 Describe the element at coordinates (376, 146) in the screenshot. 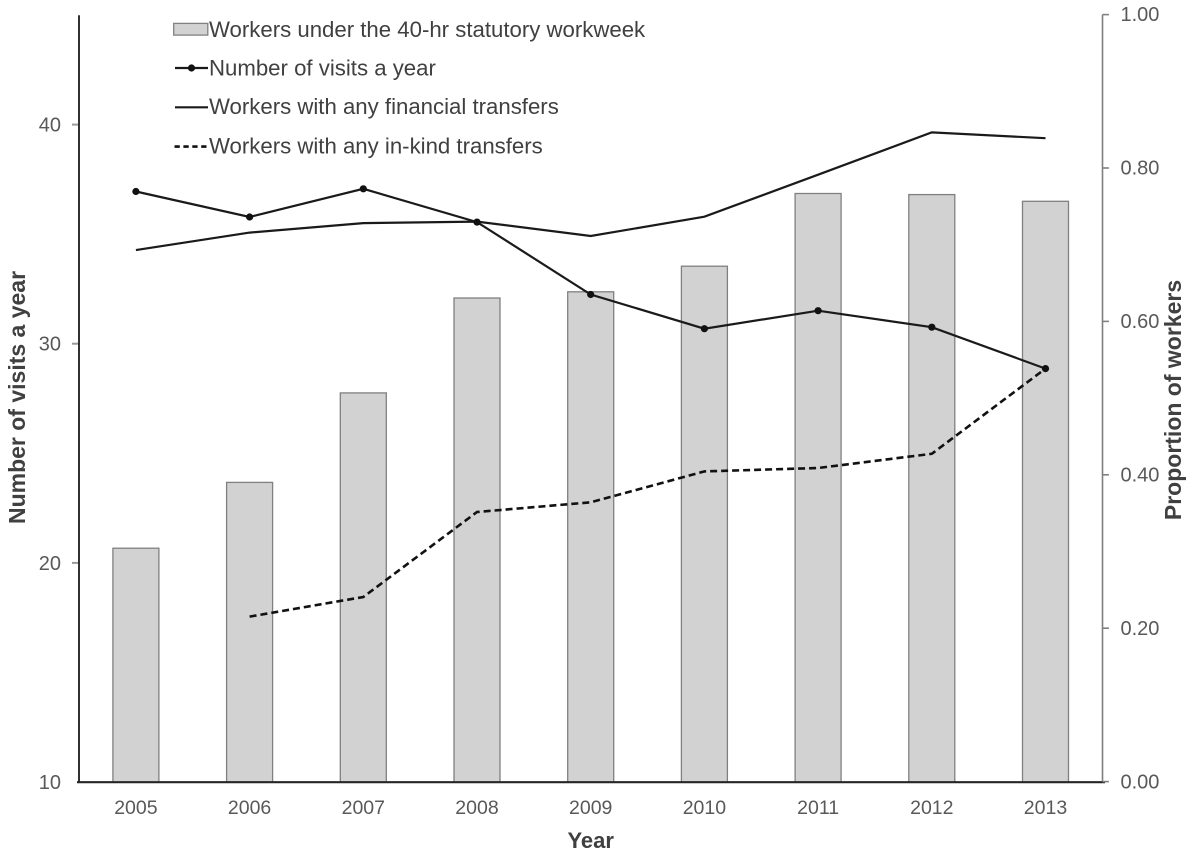

I see `svg-text:Workers with any in-kind trans: Workers with any in-kind transfers` at that location.